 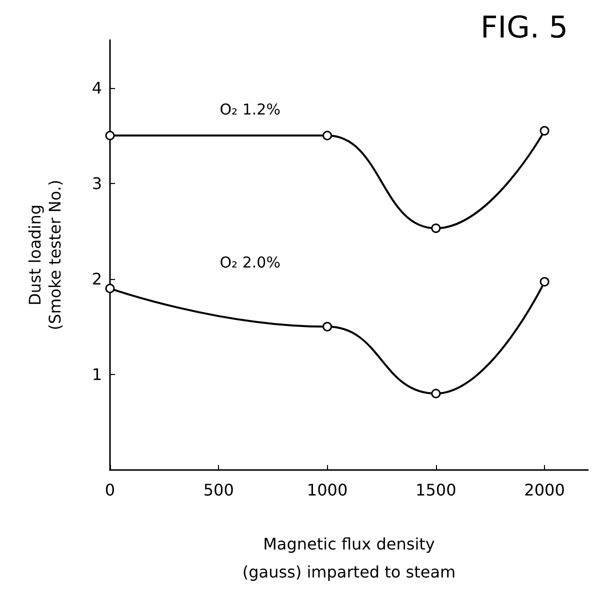 What do you see at coordinates (97, 88) in the screenshot?
I see `y-tick-label: 4` at bounding box center [97, 88].